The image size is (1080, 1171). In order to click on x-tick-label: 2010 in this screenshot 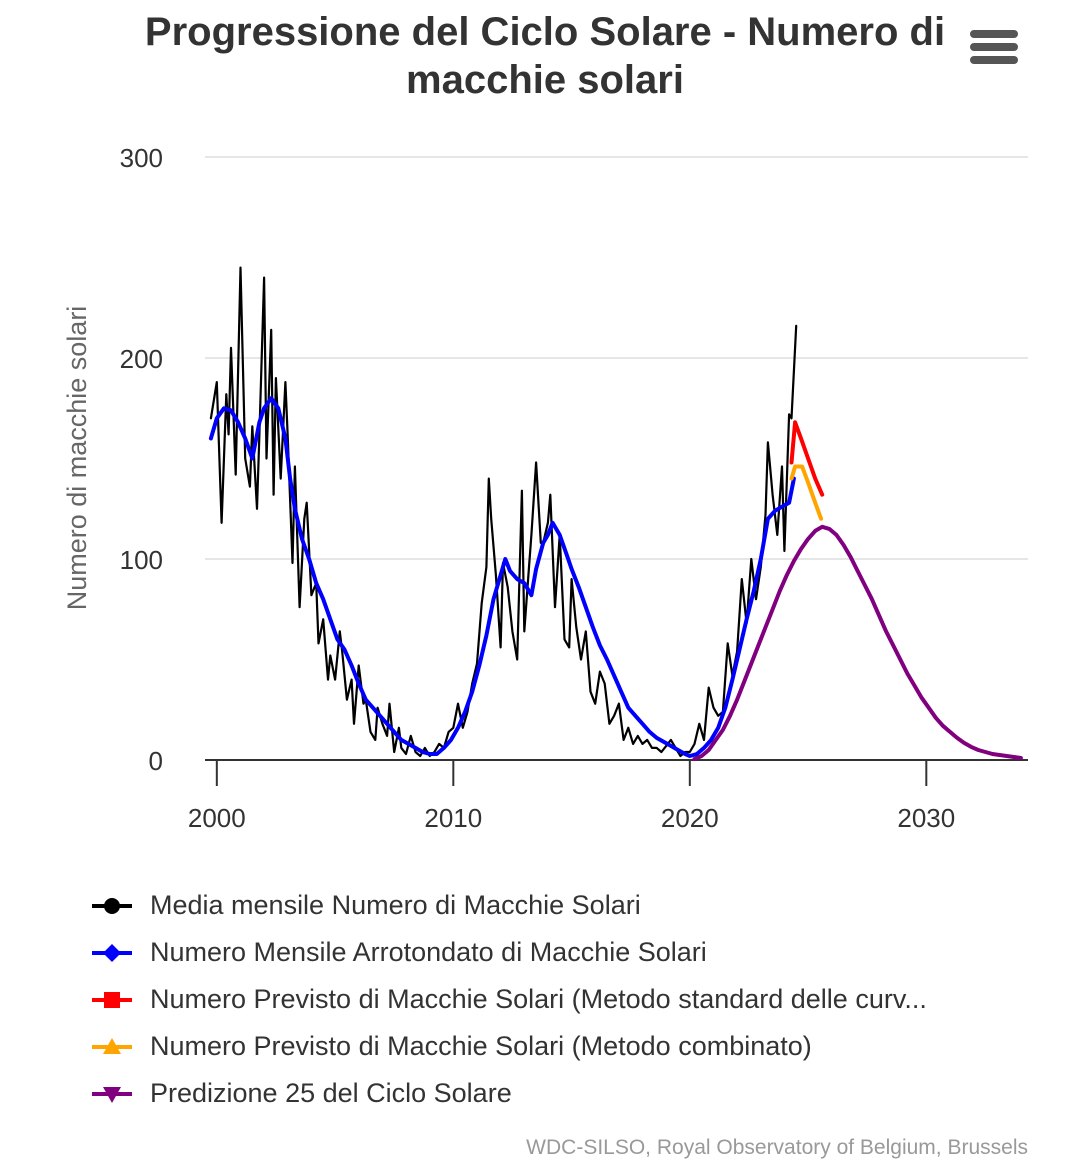, I will do `click(453, 818)`.